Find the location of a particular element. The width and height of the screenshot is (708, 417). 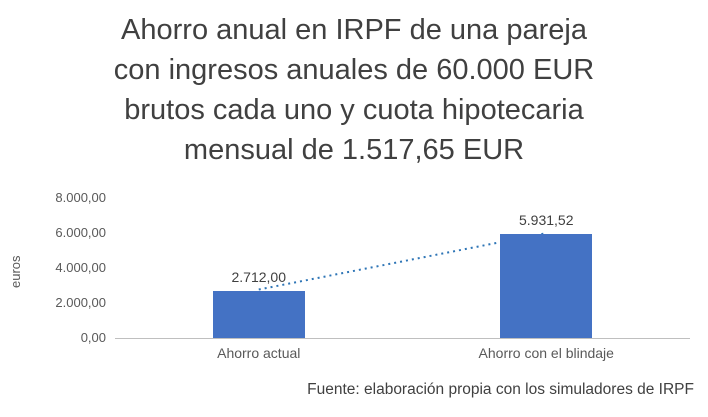

chart-title-line: brutos cada uno y cuota hipotecaria is located at coordinates (354, 110).